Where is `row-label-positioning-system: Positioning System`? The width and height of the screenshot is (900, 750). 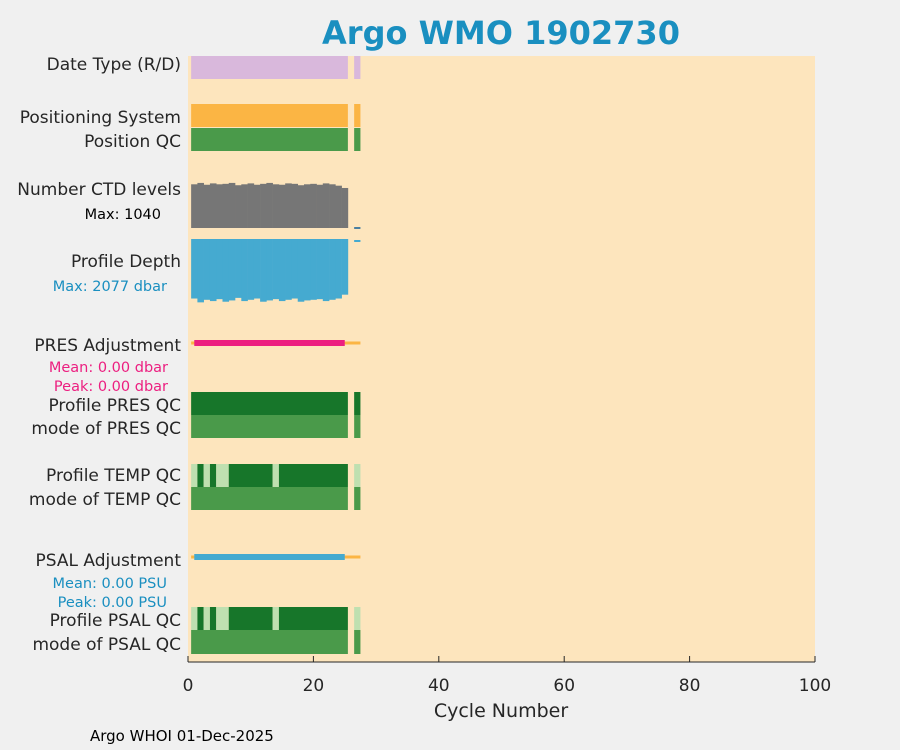 row-label-positioning-system: Positioning System is located at coordinates (100, 118).